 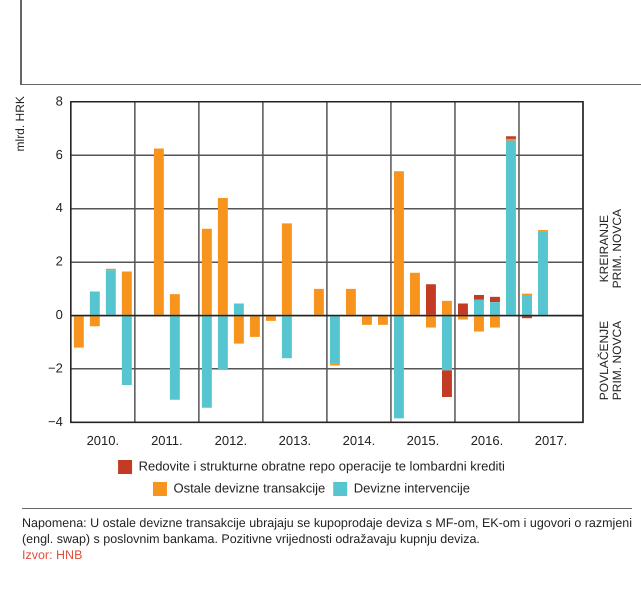 I want to click on y-tick-label: −2, so click(x=55, y=368).